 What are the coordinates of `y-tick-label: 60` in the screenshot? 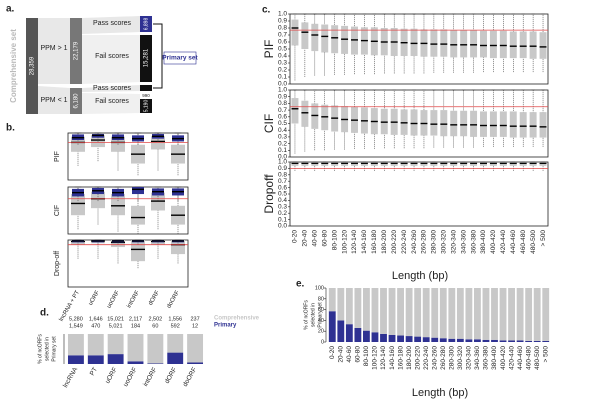 It's located at (321, 310).